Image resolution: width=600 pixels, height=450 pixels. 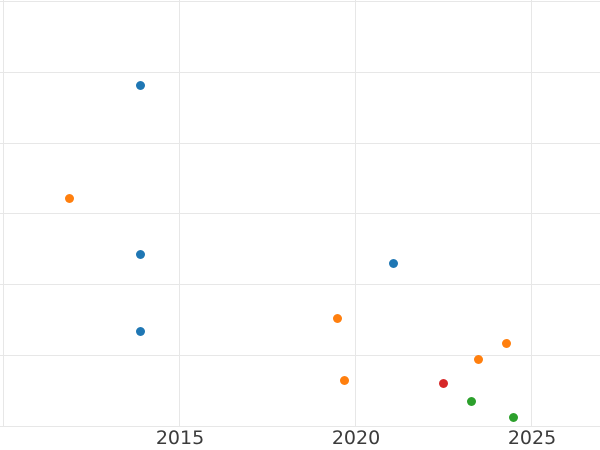 I want to click on x-tick-label: 2015, so click(x=180, y=438).